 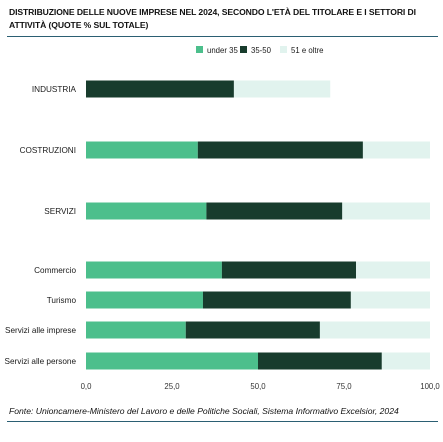 I want to click on category-label-costruzioni: COSTRUZIONI, so click(x=48, y=150).